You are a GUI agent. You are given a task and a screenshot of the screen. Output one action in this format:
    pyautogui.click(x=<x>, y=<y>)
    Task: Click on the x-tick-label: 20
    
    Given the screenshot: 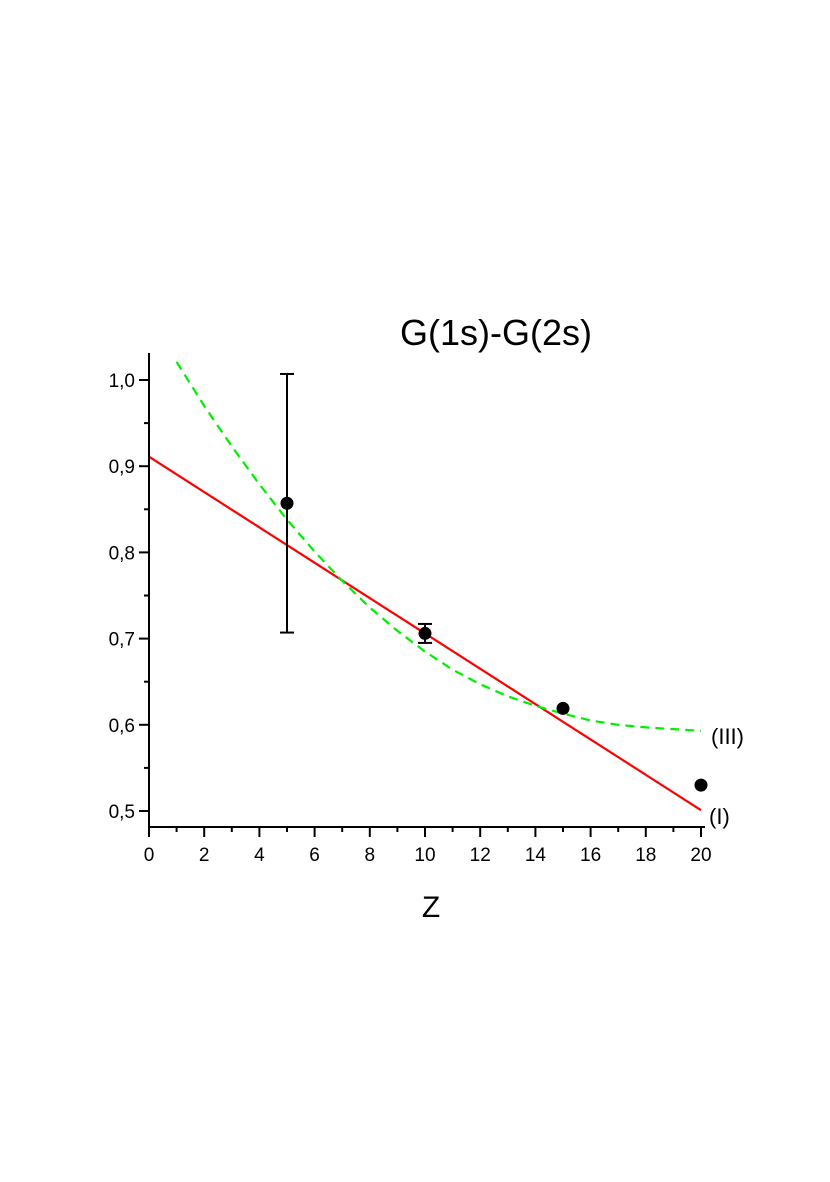 What is the action you would take?
    pyautogui.click(x=700, y=855)
    